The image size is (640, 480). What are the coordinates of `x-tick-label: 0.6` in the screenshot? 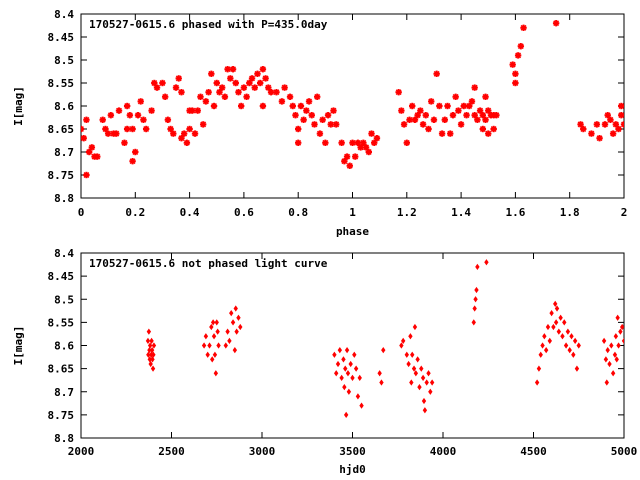 It's located at (244, 212).